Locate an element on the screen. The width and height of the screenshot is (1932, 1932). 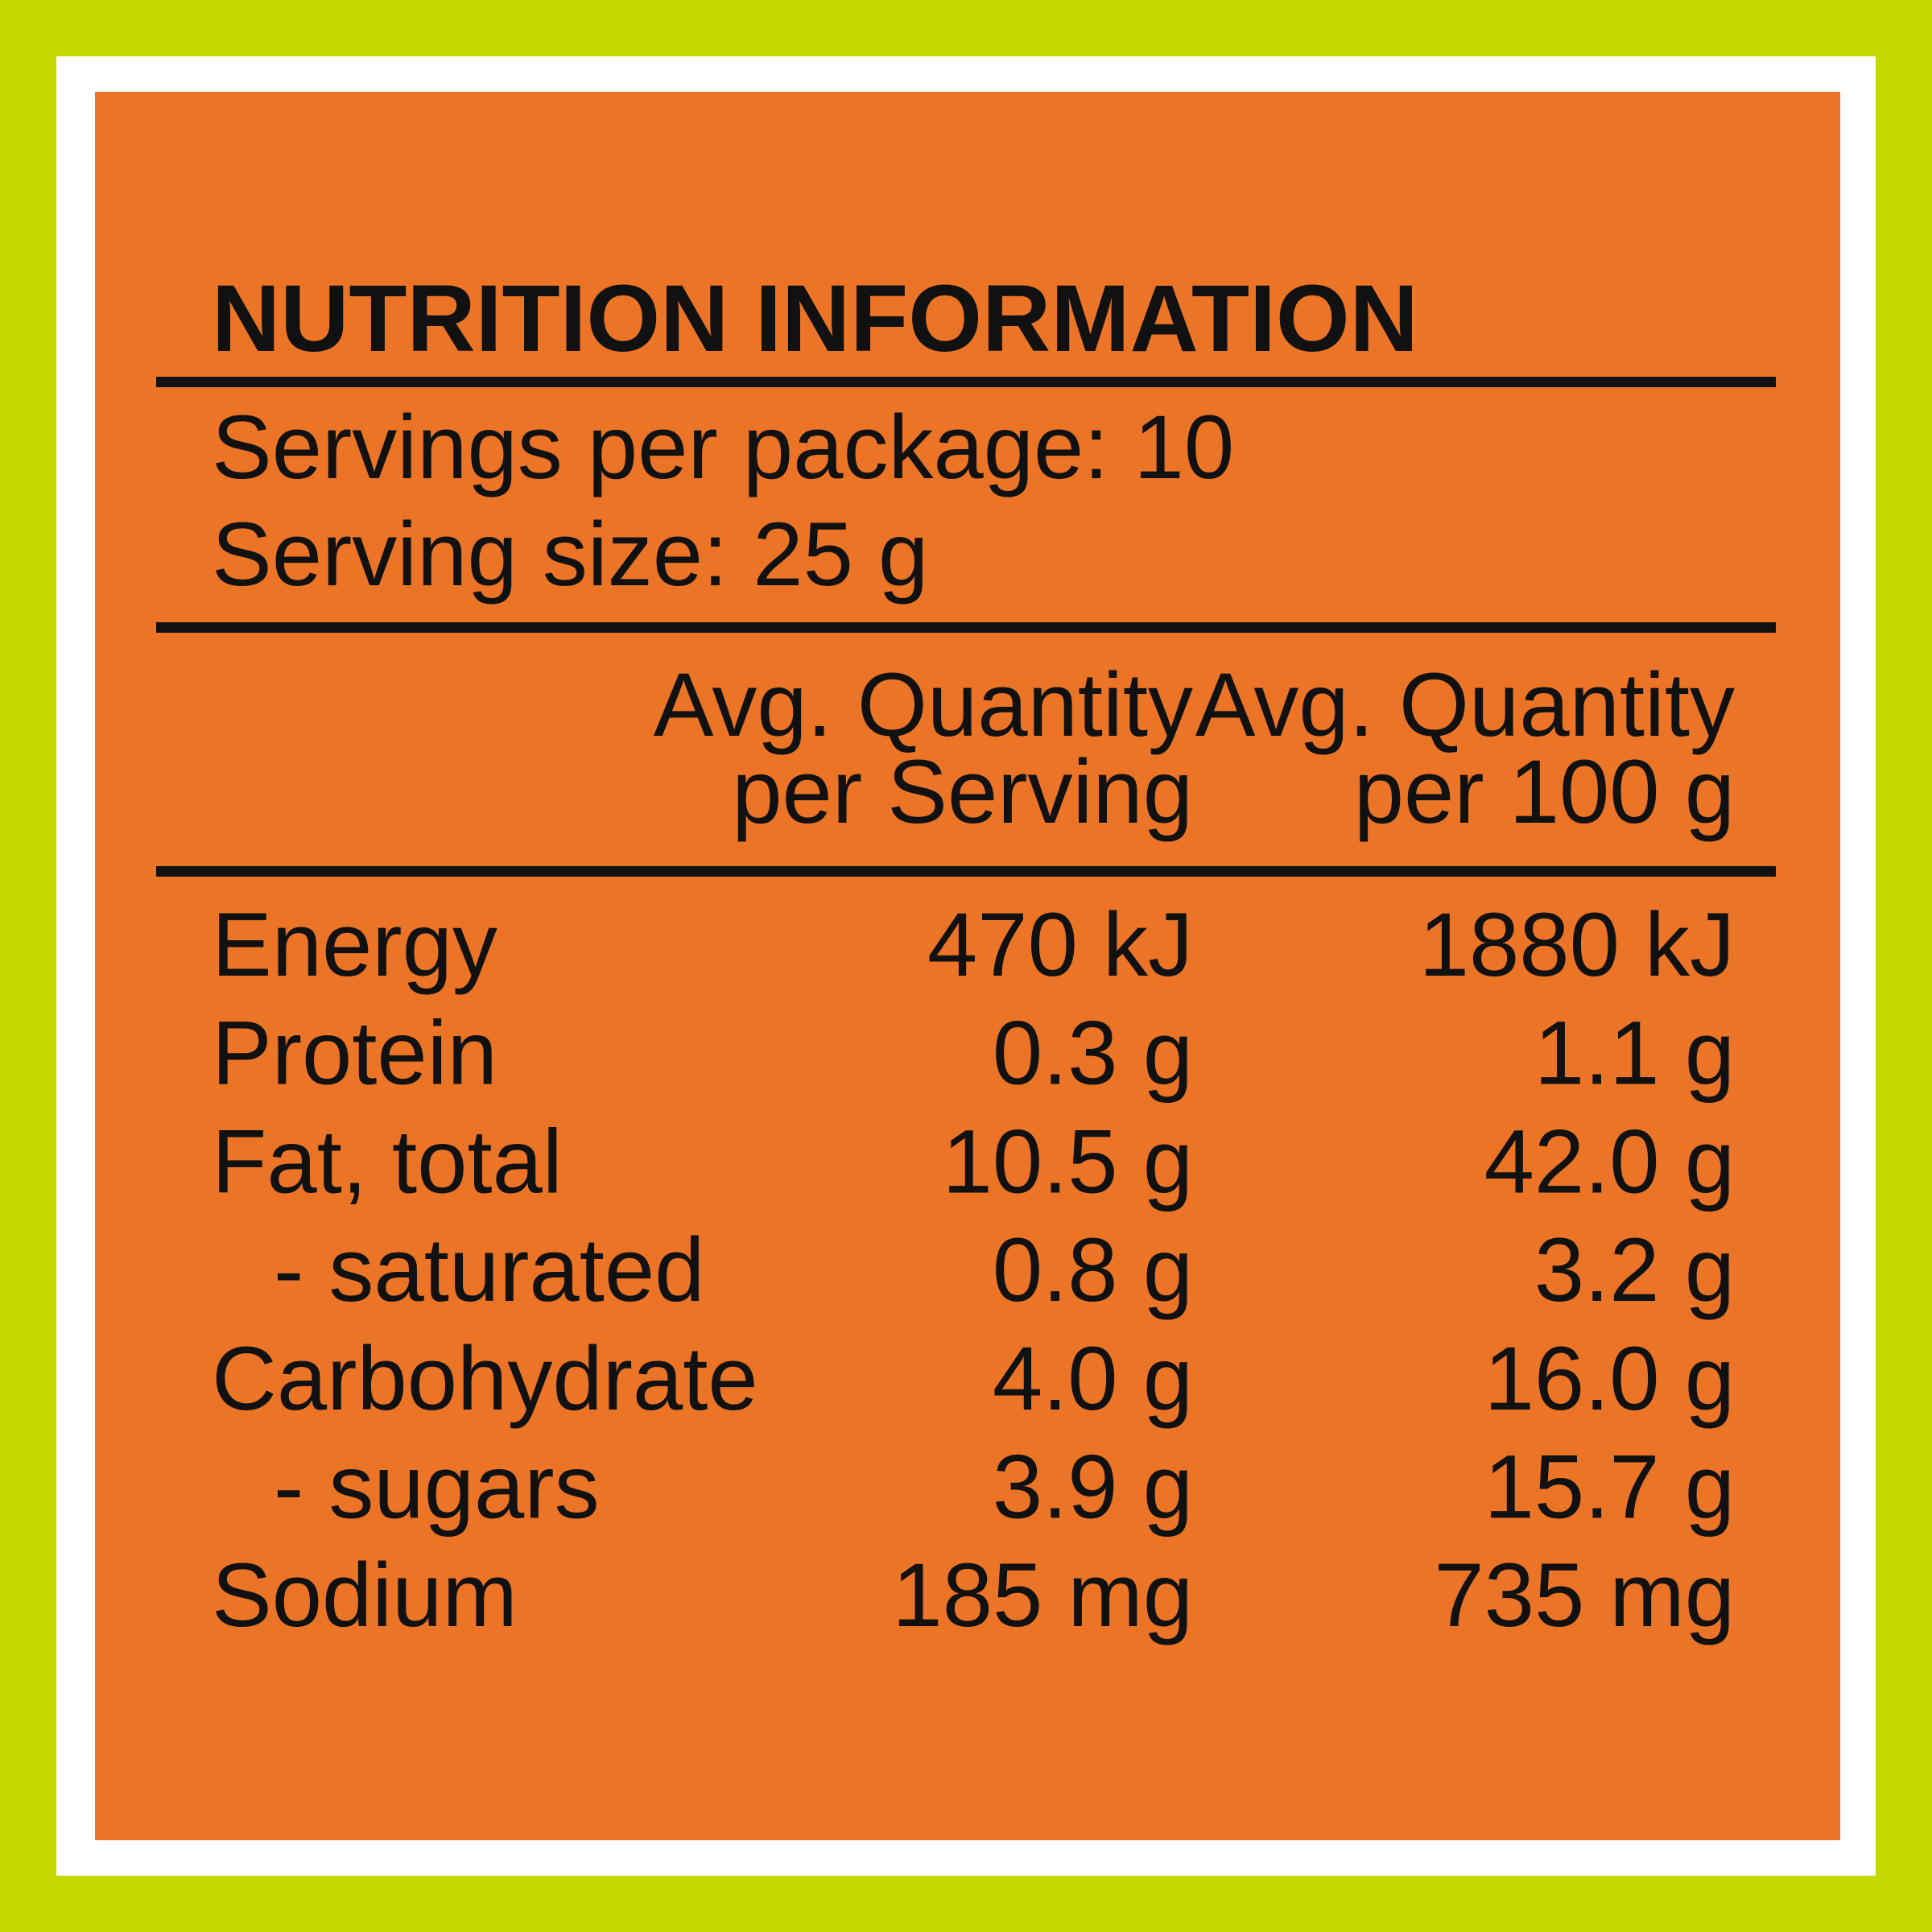
nutrient-name: Sodium is located at coordinates (365, 1595).